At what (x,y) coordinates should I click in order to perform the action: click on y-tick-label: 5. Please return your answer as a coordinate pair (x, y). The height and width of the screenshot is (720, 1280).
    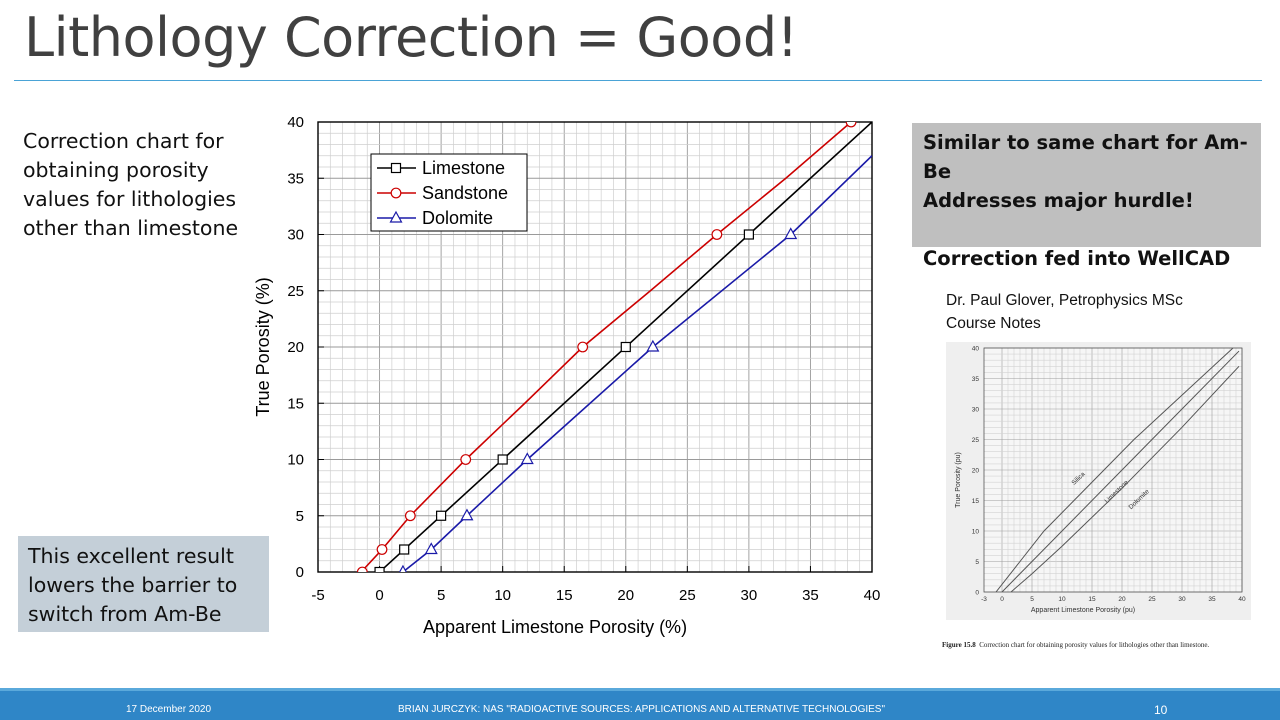
    Looking at the image, I should click on (300, 516).